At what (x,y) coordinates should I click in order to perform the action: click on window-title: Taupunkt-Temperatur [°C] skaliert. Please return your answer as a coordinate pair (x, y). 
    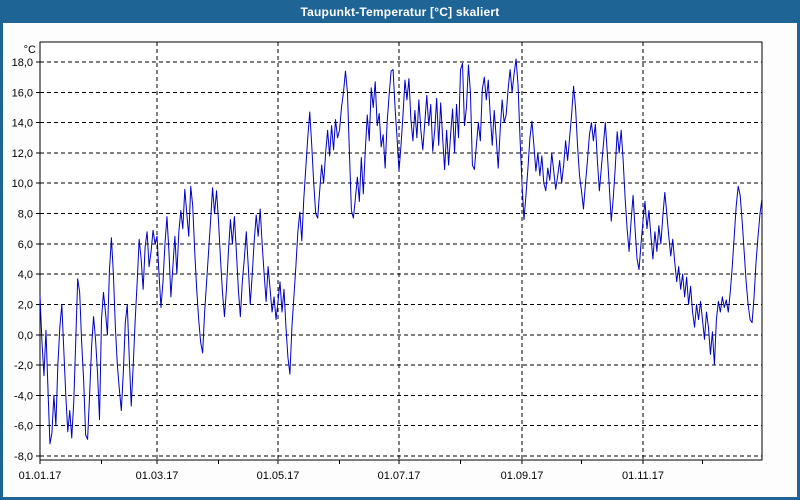
    Looking at the image, I should click on (400, 11).